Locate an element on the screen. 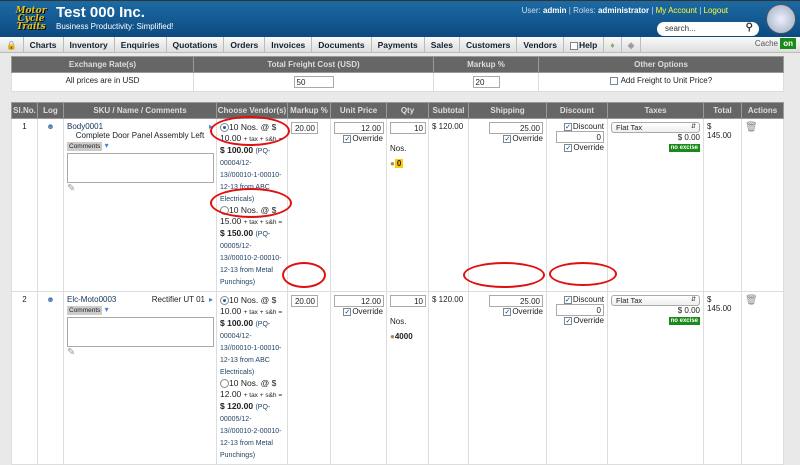 This screenshot has height=465, width=800. user-label: User: is located at coordinates (531, 10).